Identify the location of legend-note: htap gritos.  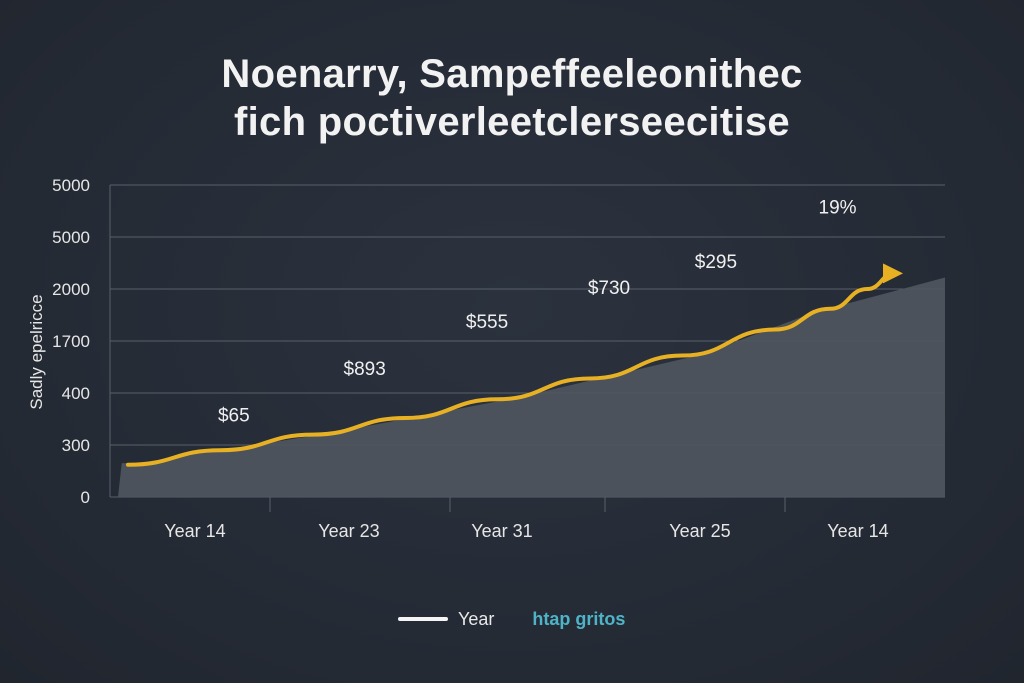
(579, 618).